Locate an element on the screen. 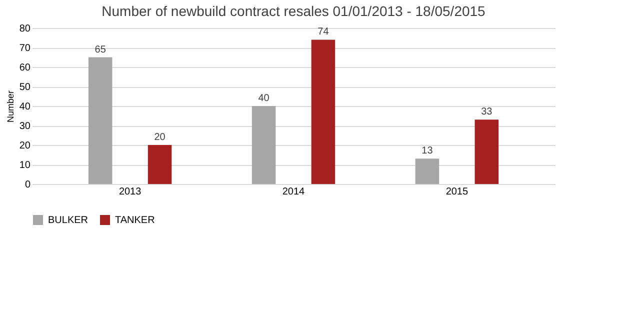 The width and height of the screenshot is (620, 320). y-tick-label: 80 is located at coordinates (25, 29).